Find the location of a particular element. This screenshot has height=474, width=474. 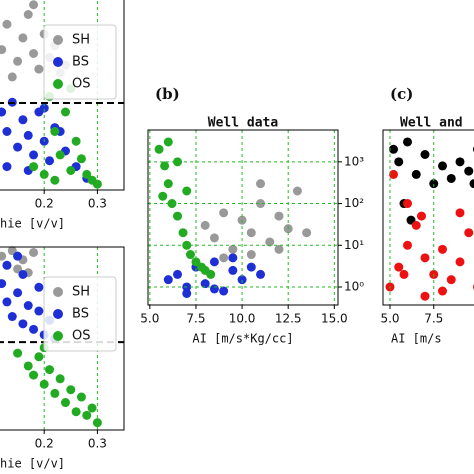

x-tick-label: 0.3 is located at coordinates (97, 204).